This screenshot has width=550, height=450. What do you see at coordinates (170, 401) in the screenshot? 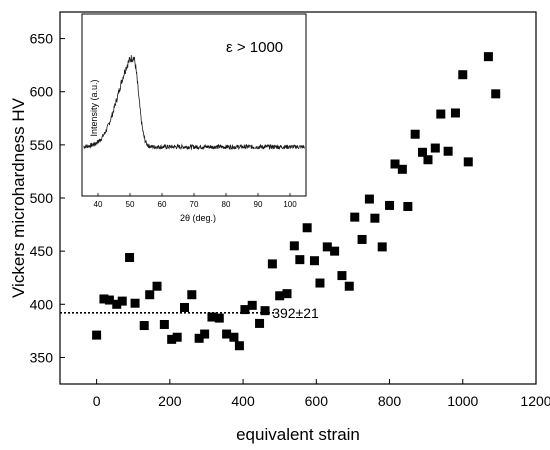
I see `x-tick-label: 200` at bounding box center [170, 401].